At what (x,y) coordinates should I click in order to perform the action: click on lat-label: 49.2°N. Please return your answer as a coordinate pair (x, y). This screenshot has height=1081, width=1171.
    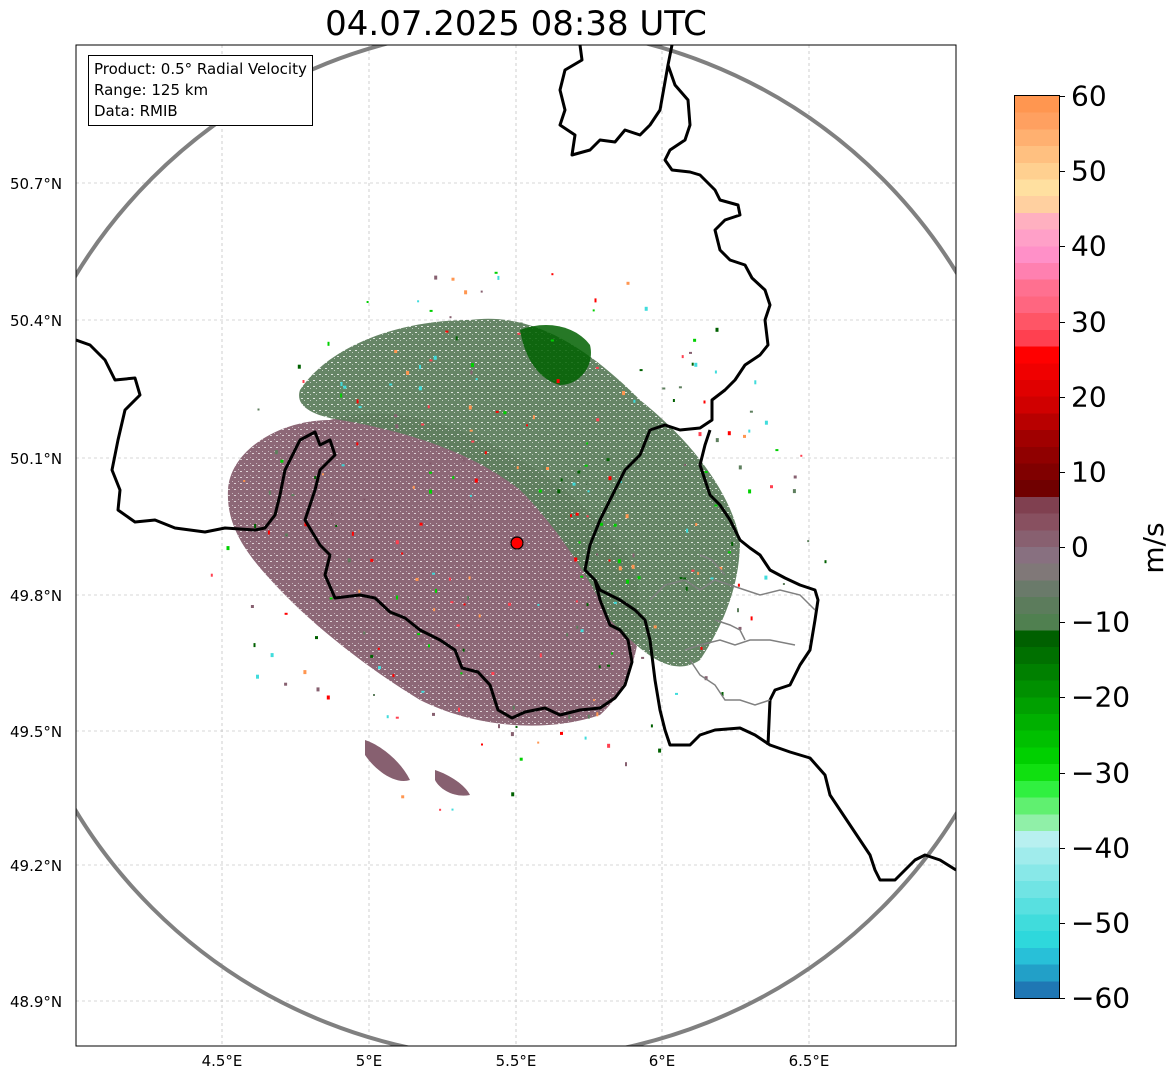
    Looking at the image, I should click on (36, 866).